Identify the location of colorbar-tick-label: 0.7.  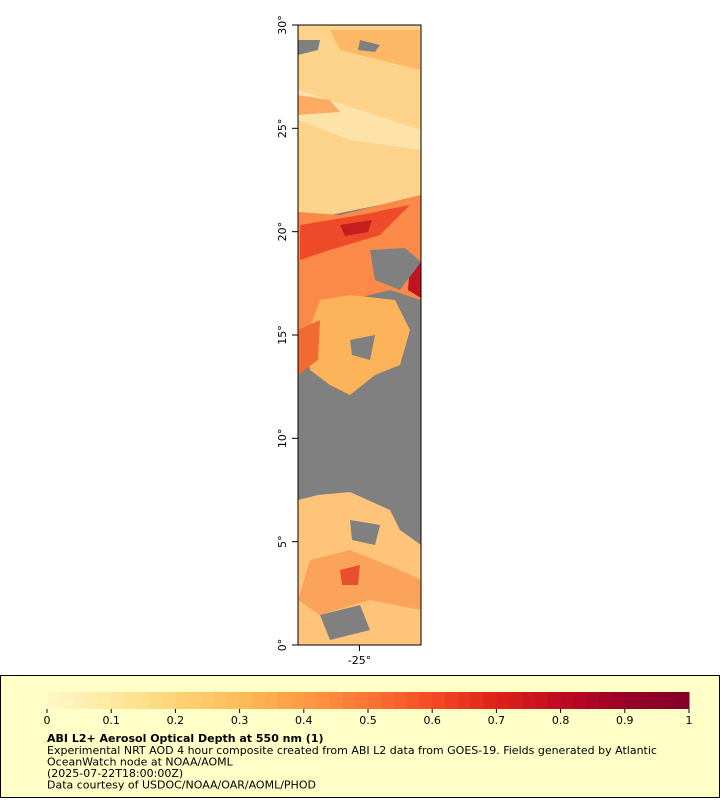
(497, 720).